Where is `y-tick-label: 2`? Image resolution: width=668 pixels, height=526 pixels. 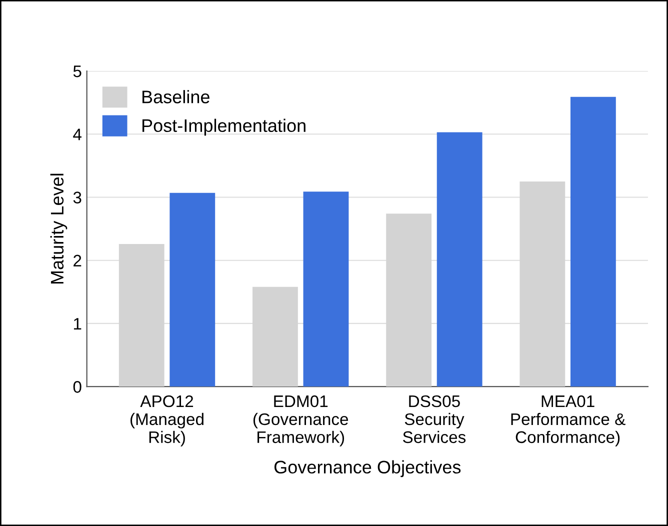 y-tick-label: 2 is located at coordinates (78, 260).